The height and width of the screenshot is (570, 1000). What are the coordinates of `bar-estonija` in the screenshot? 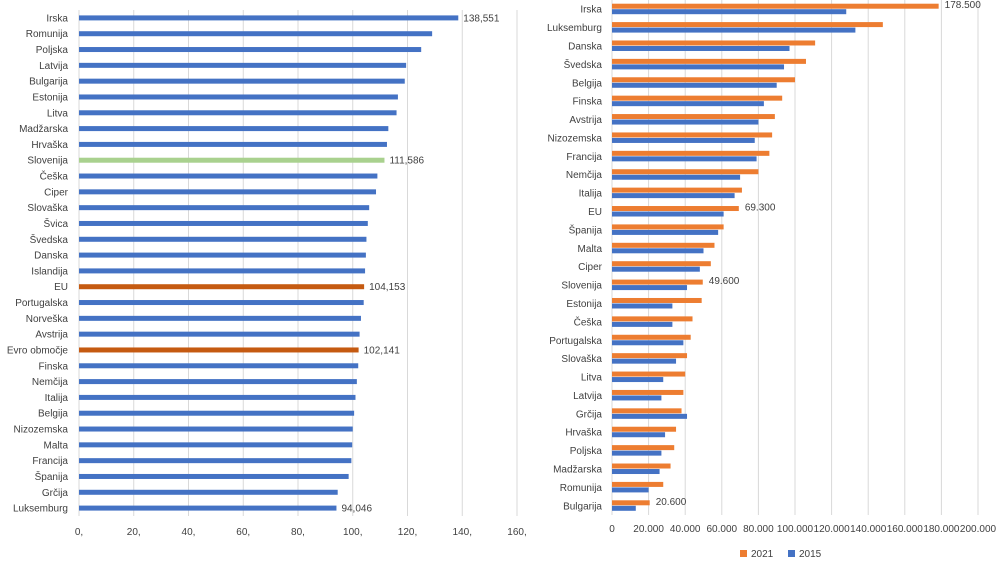 It's located at (238, 97).